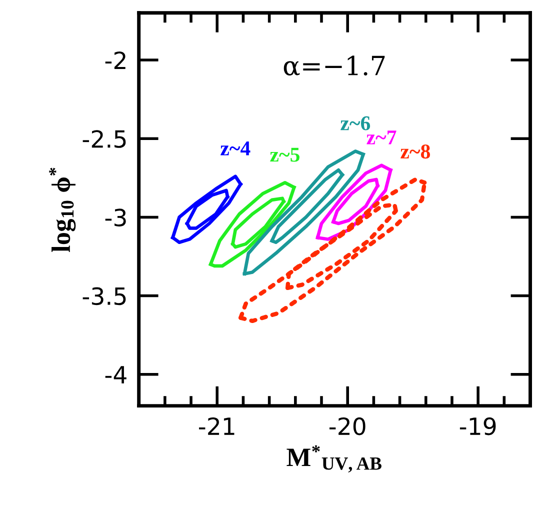  What do you see at coordinates (285, 155) in the screenshot?
I see `series-label: z~5` at bounding box center [285, 155].